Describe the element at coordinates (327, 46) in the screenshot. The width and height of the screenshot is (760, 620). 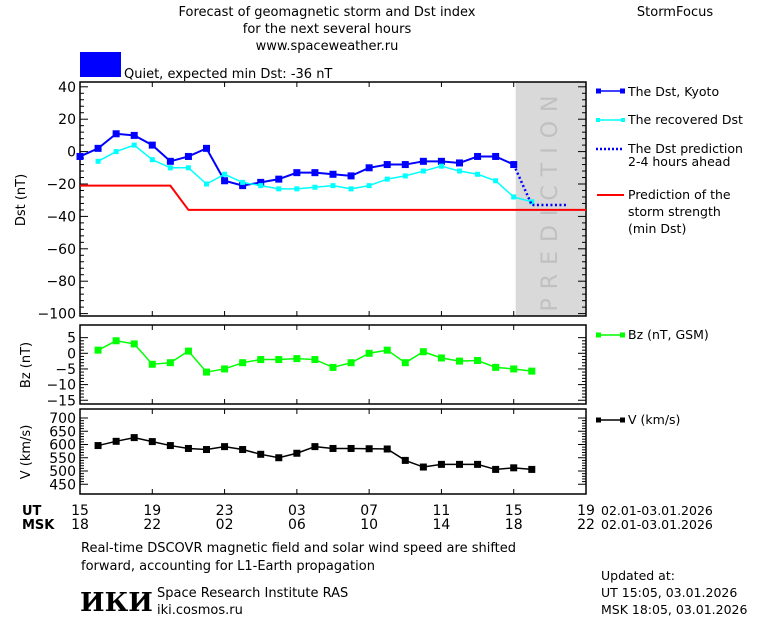
I see `site-url: www.spaceweather.ru` at that location.